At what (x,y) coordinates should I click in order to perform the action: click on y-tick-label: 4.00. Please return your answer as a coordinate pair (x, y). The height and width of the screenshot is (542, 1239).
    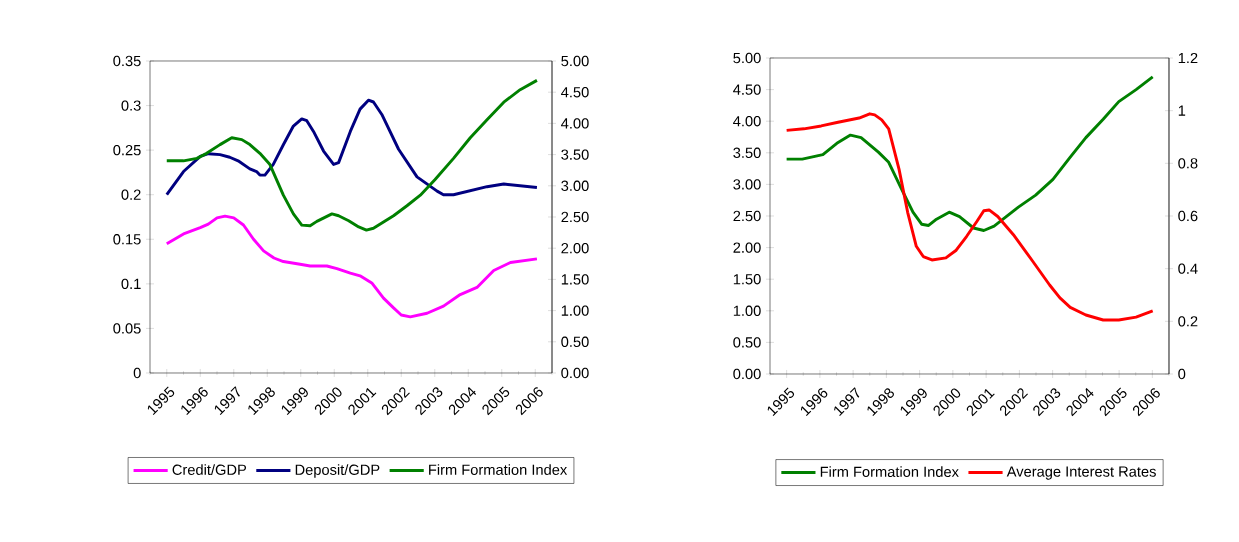
    Looking at the image, I should click on (747, 121).